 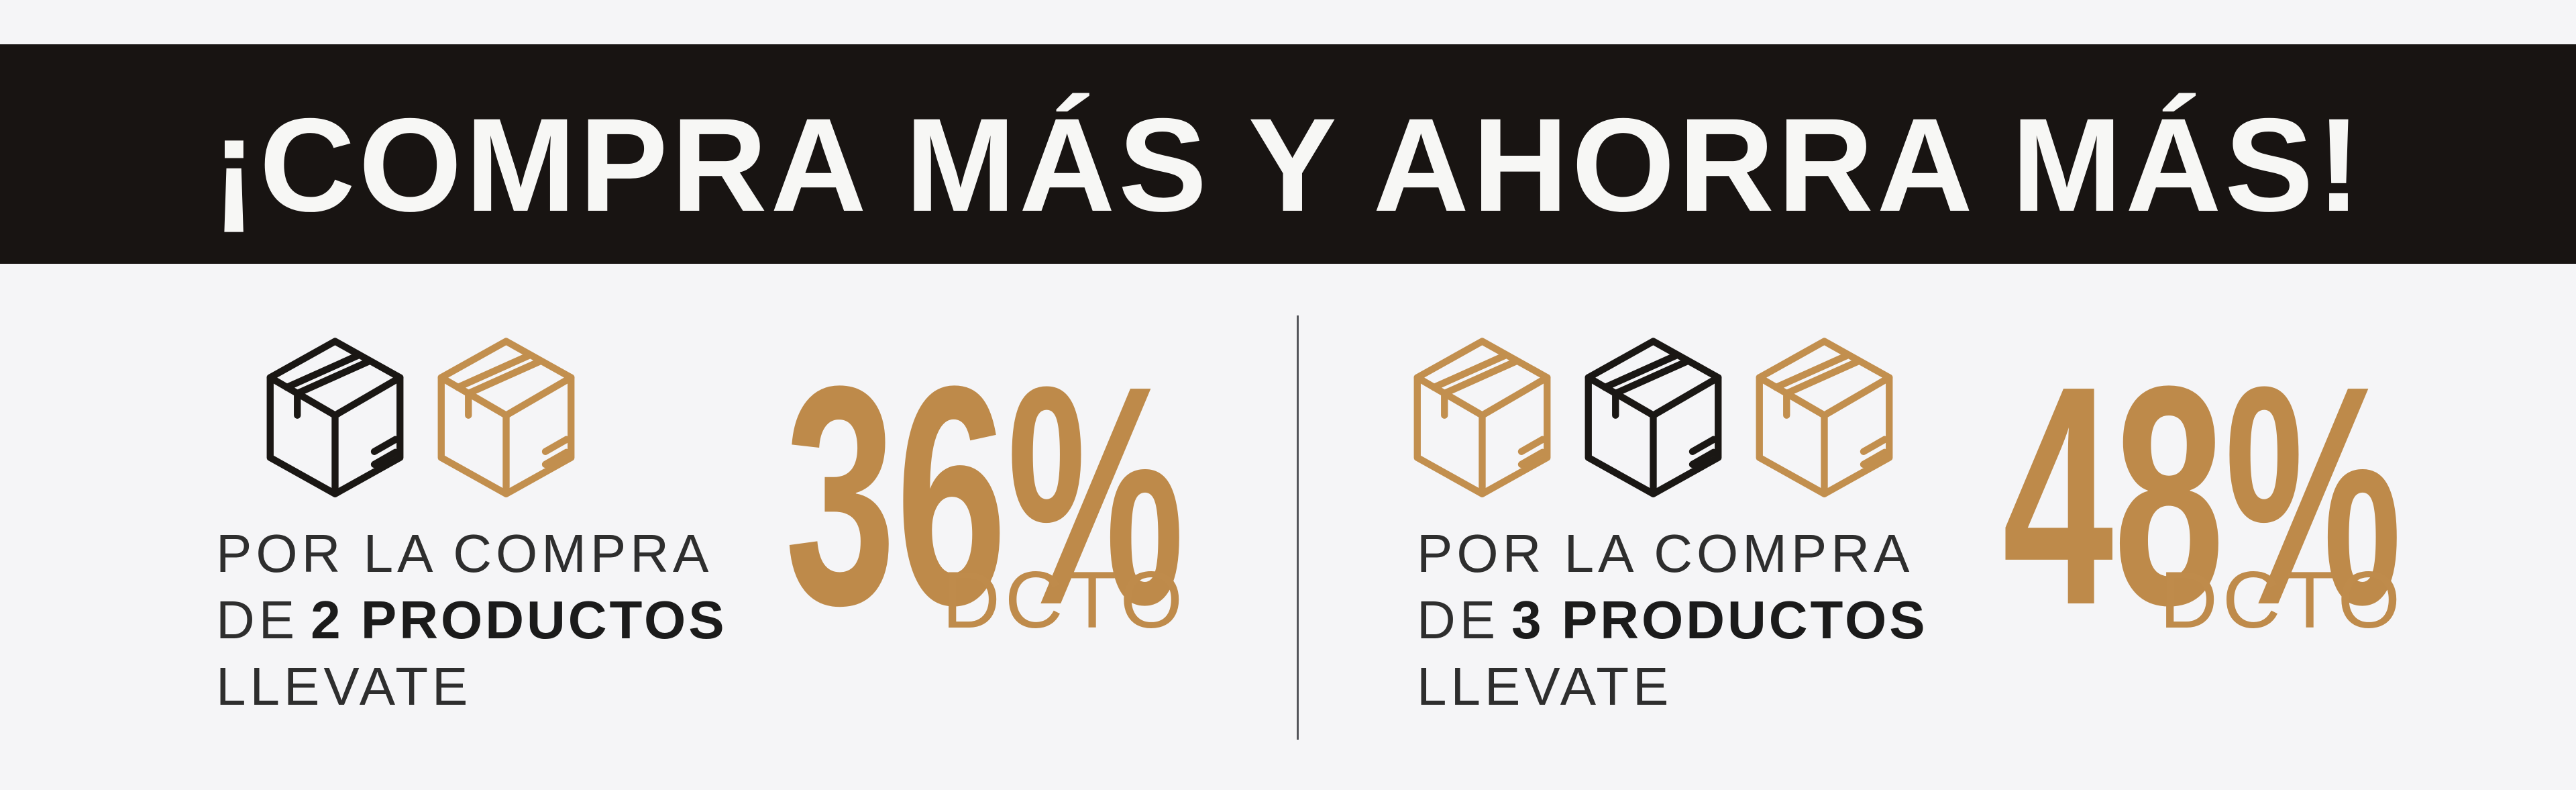 I want to click on offer-line-2: DE 2 PRODUCTOS, so click(x=471, y=620).